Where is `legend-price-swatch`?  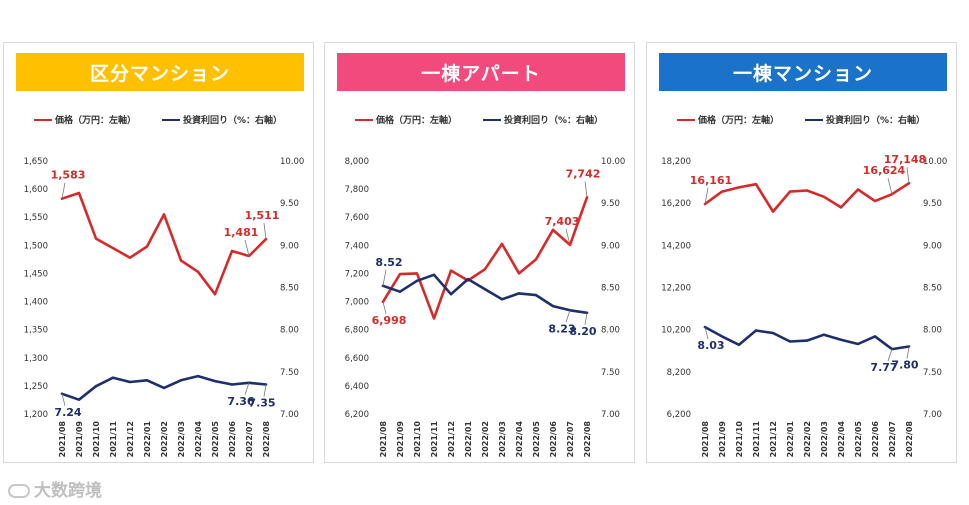
legend-price-swatch is located at coordinates (43, 120).